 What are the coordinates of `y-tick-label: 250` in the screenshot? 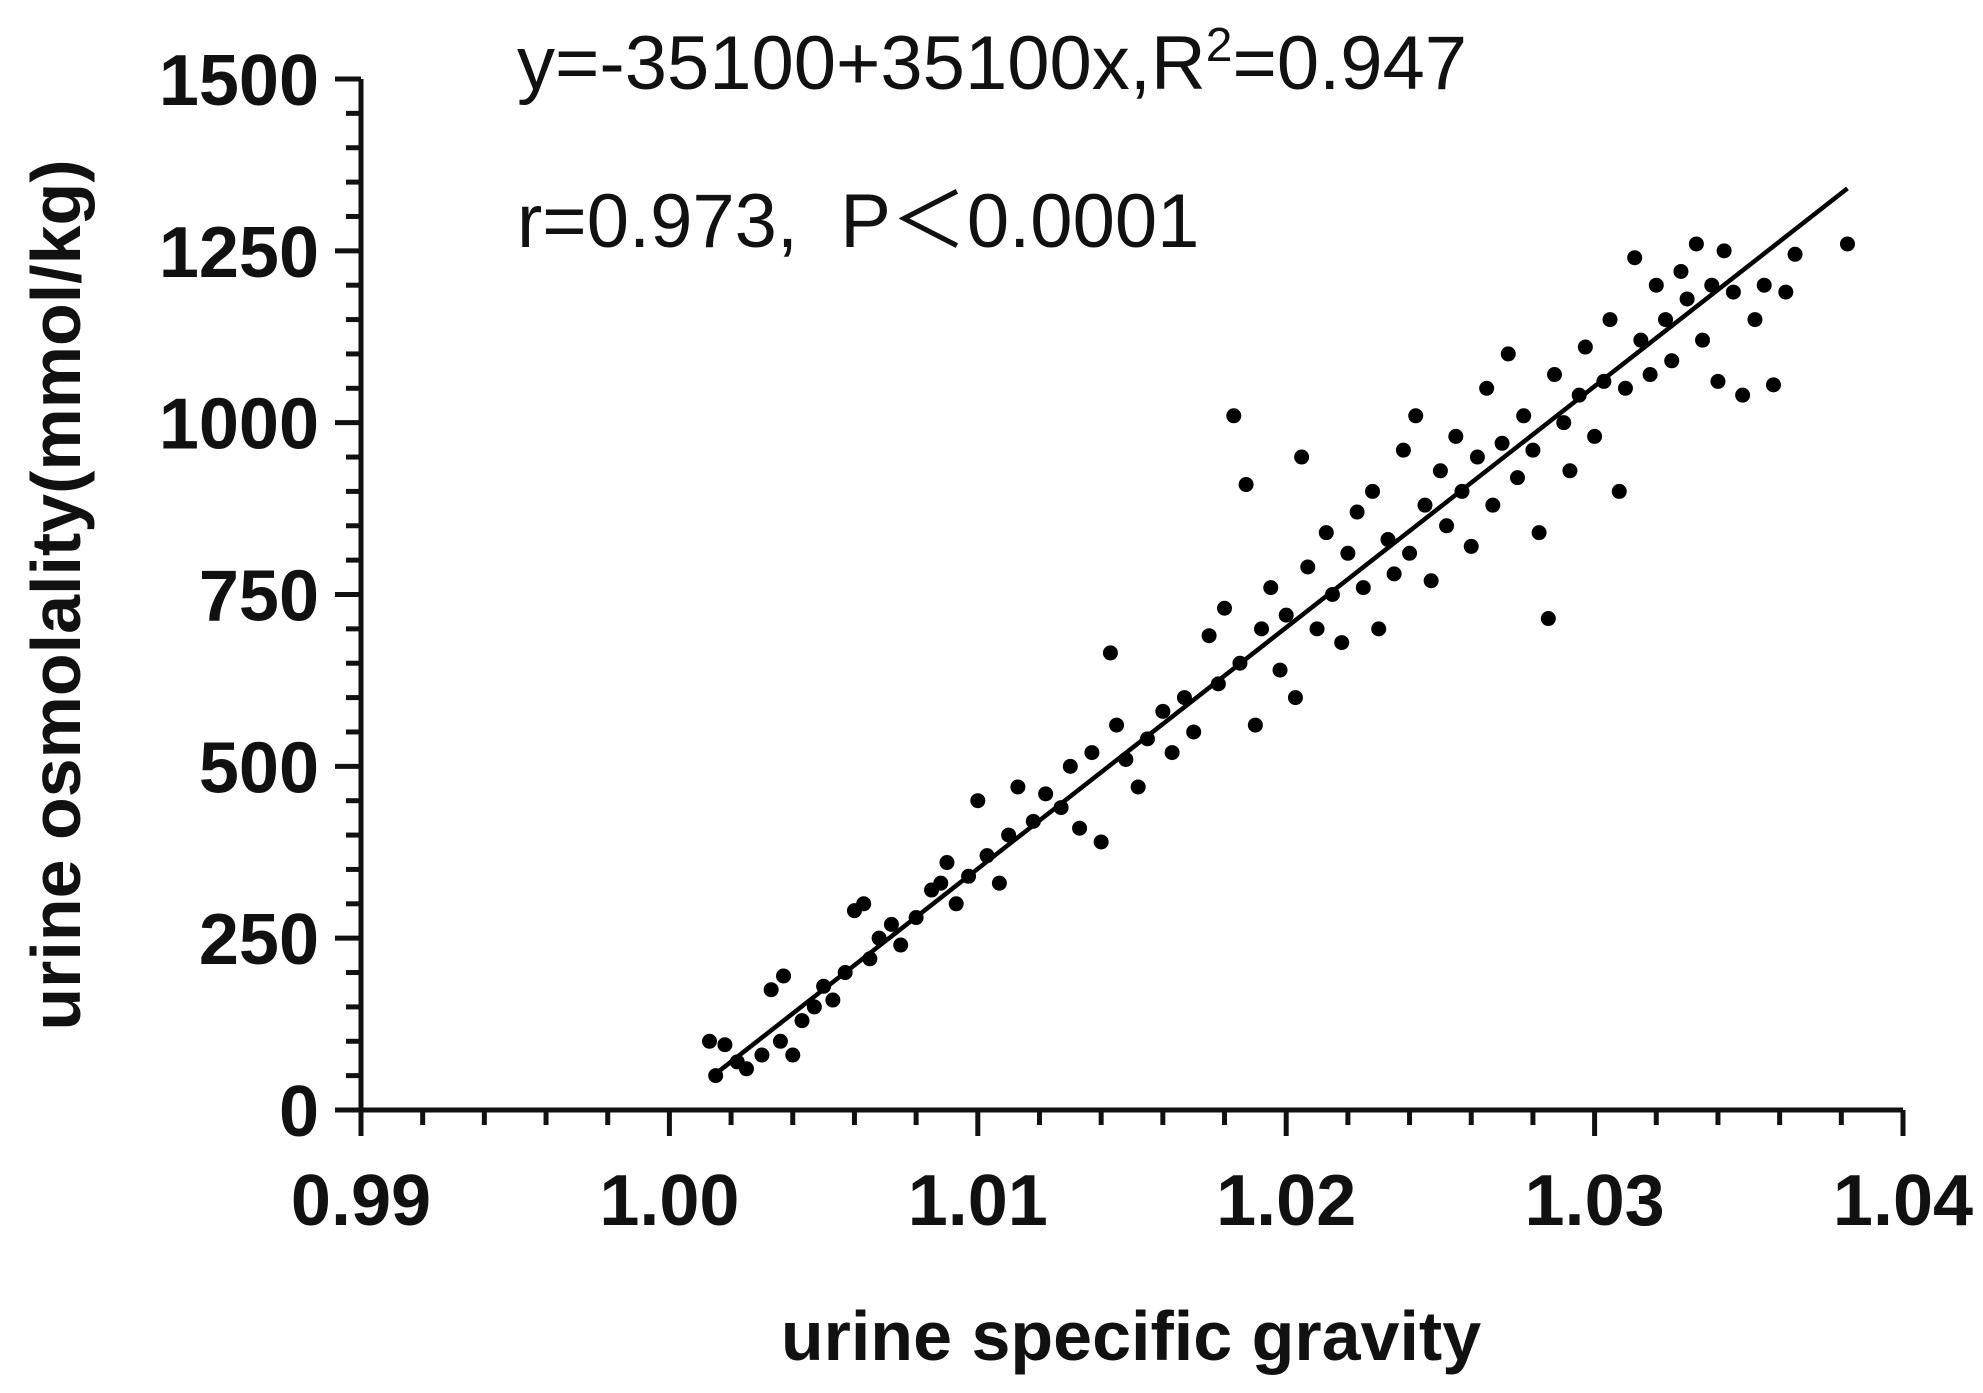 It's located at (259, 940).